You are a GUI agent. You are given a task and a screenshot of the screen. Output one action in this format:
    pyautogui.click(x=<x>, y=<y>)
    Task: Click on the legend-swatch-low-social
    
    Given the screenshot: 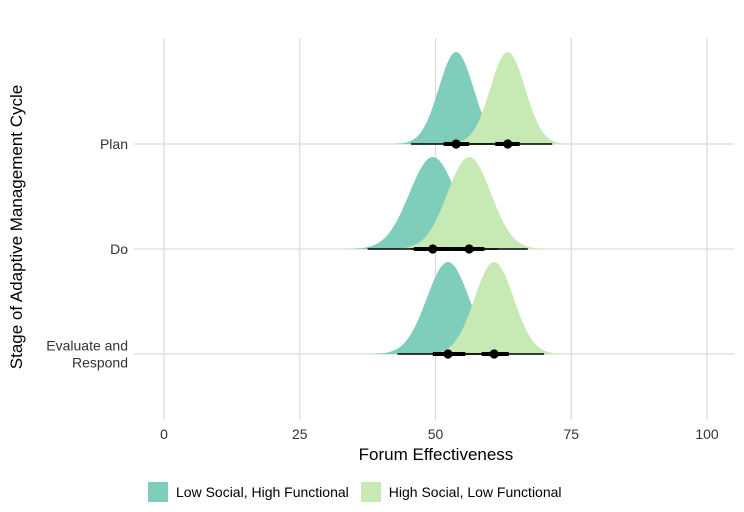 What is the action you would take?
    pyautogui.click(x=158, y=492)
    